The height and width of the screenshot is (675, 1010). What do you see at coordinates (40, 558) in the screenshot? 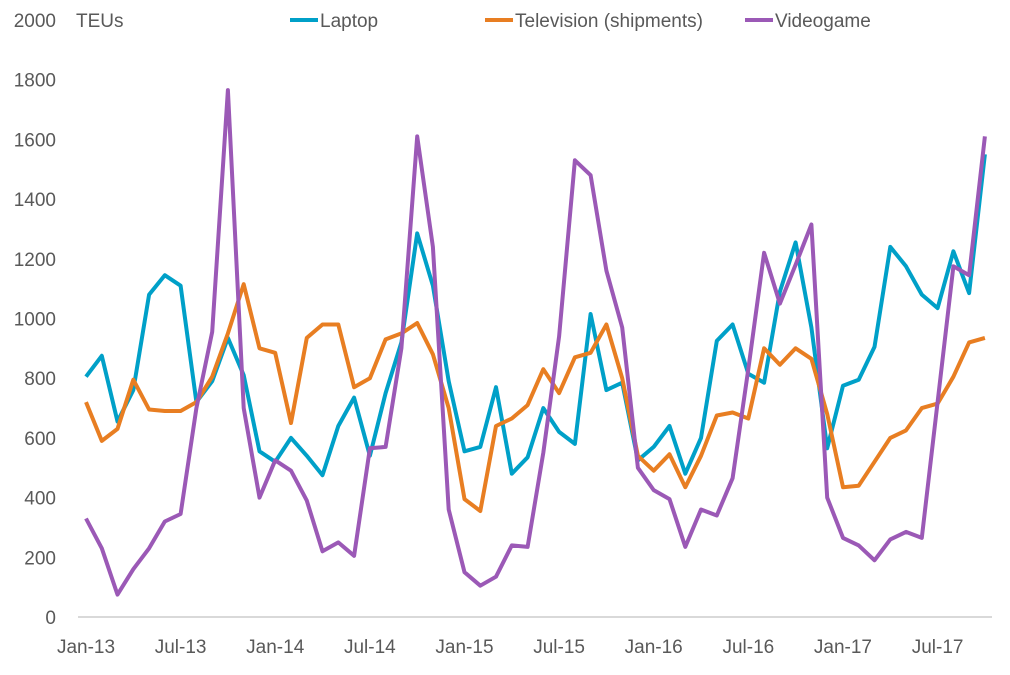
I see `y-tick-label: 200` at bounding box center [40, 558].